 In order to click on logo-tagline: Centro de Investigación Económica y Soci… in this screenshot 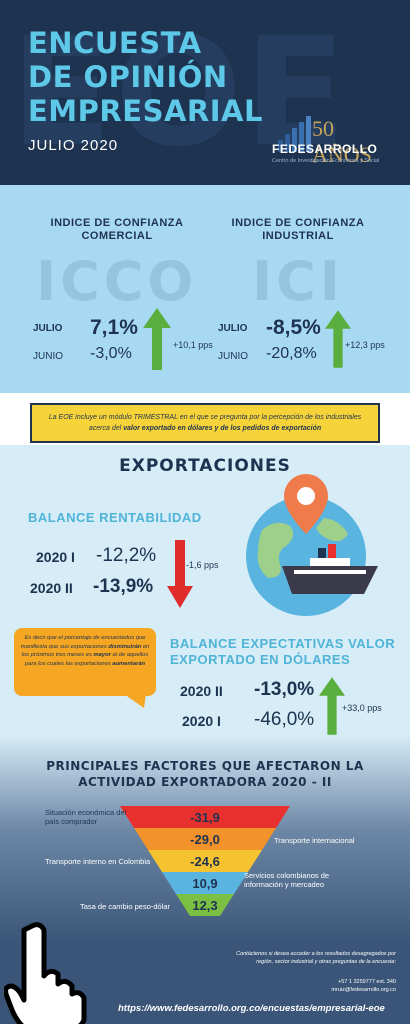, I will do `click(326, 161)`.